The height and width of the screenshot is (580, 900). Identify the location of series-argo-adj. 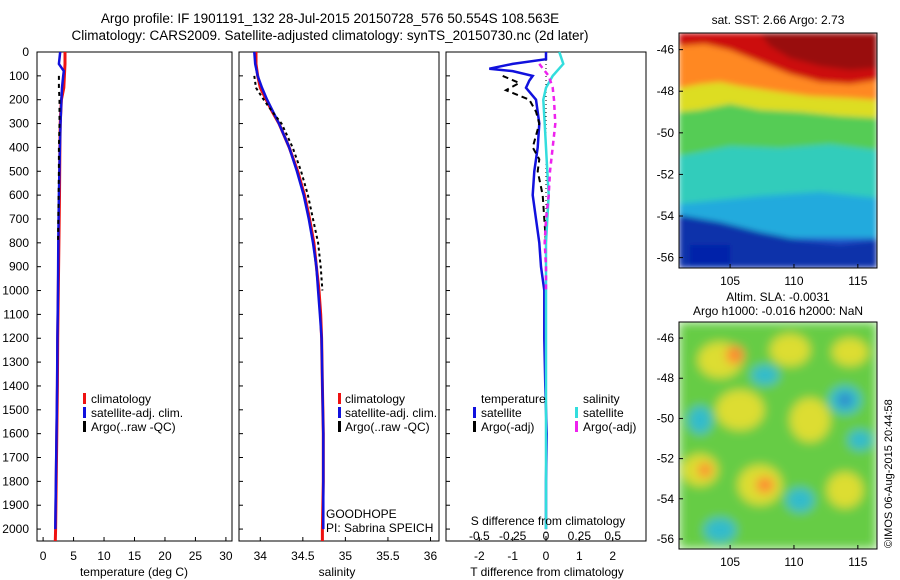
(524, 158).